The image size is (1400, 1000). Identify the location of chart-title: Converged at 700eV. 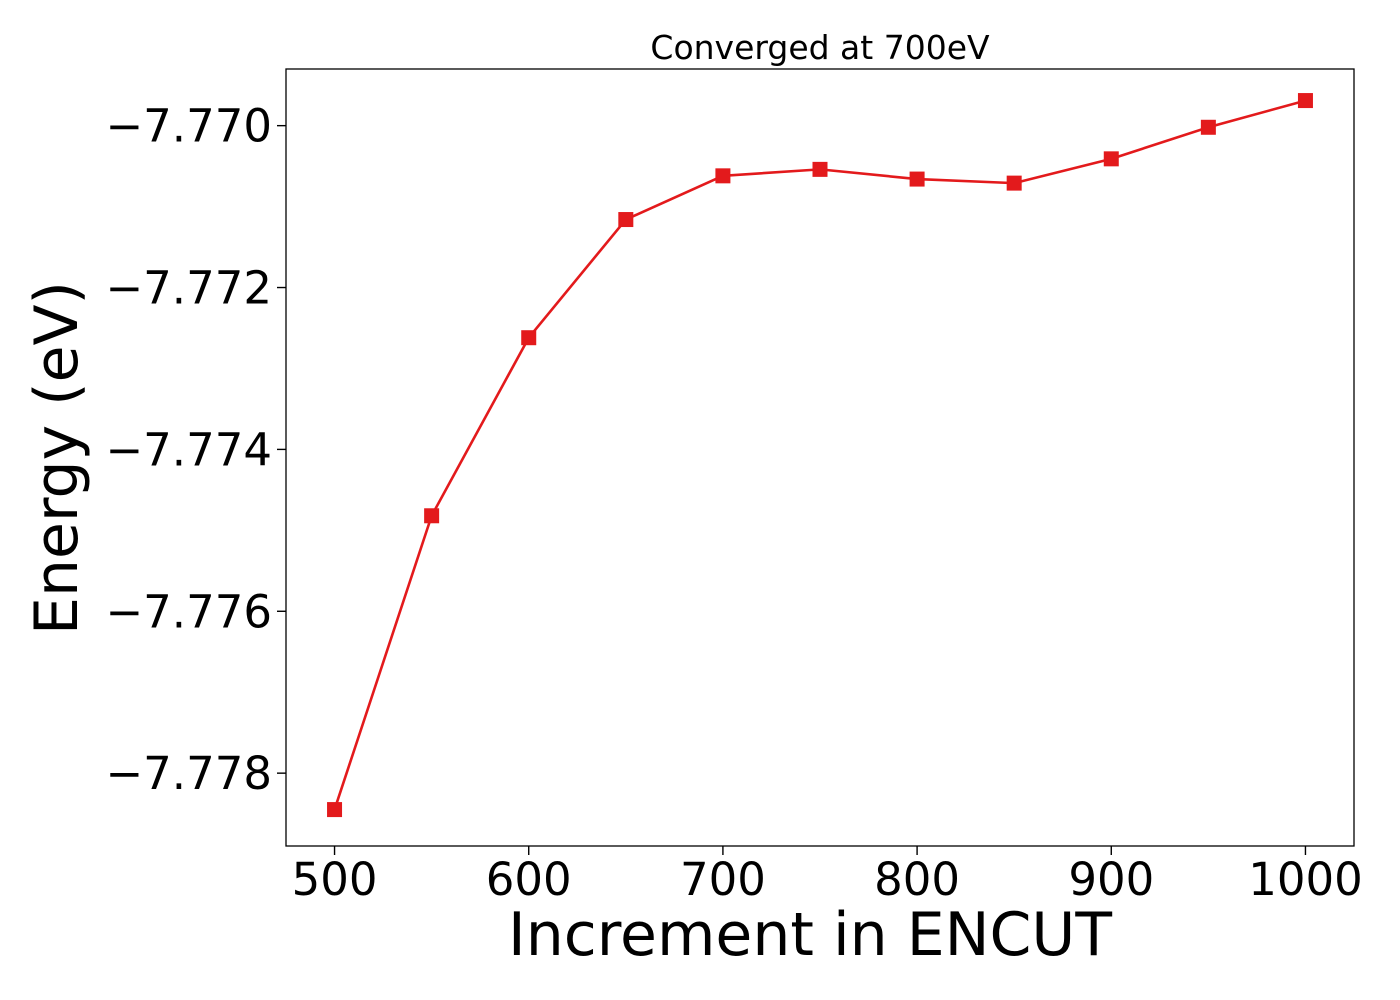
(820, 47).